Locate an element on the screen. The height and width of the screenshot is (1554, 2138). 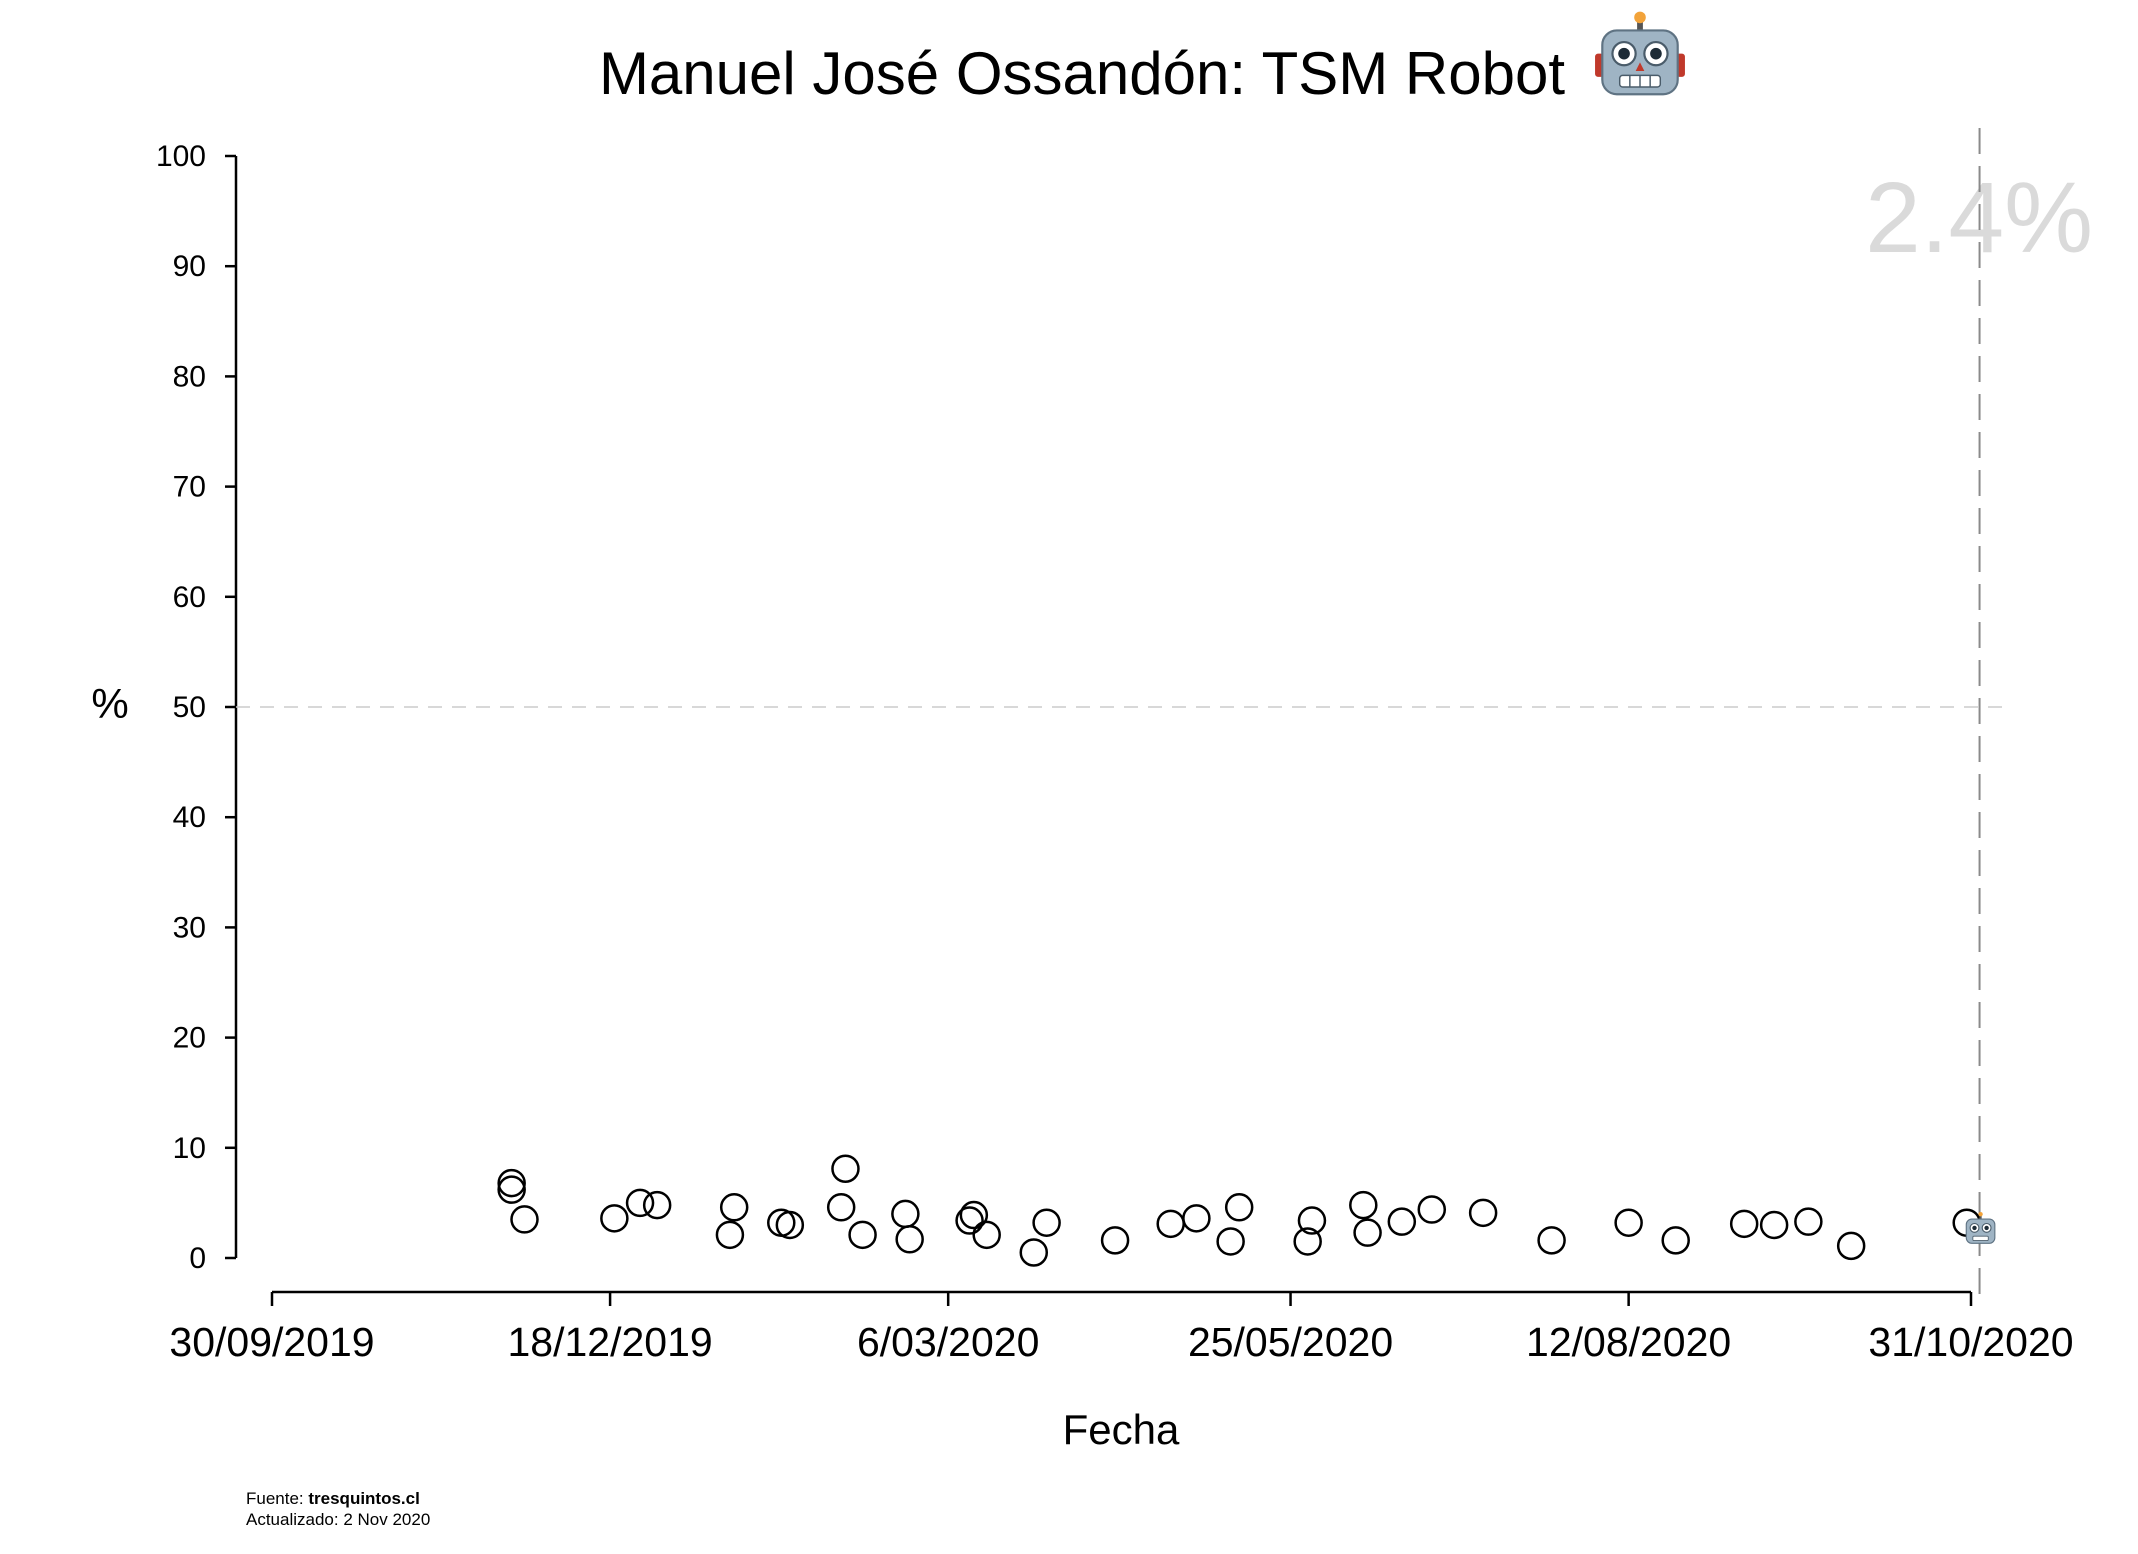
y-tick-label: 70 is located at coordinates (189, 487).